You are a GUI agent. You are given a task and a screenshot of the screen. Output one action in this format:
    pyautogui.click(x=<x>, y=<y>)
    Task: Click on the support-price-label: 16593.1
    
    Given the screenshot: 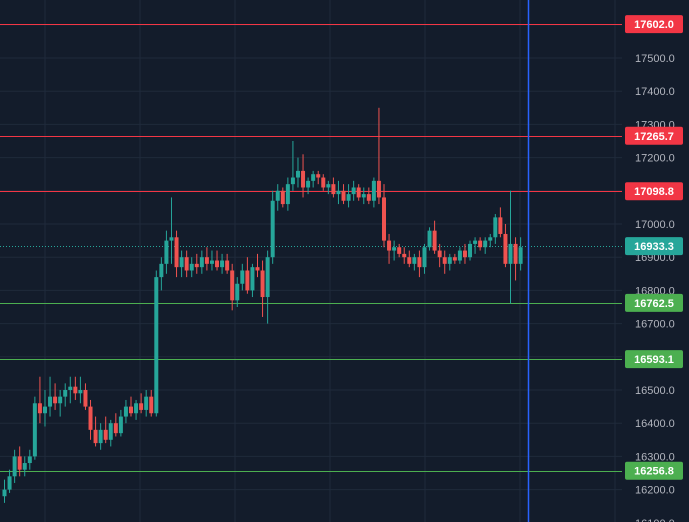 What is the action you would take?
    pyautogui.click(x=654, y=360)
    